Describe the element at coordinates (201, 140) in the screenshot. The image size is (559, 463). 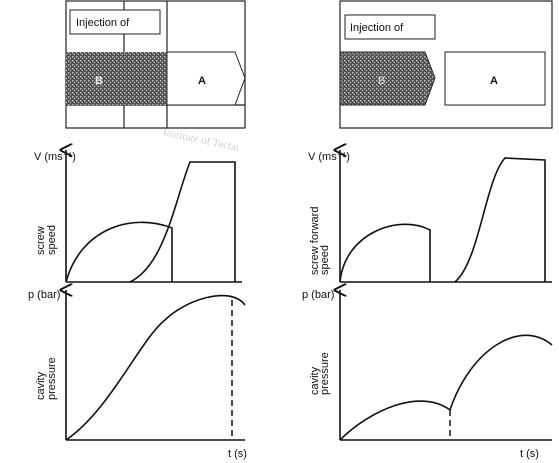
I see `watermark: Institute of Techn` at that location.